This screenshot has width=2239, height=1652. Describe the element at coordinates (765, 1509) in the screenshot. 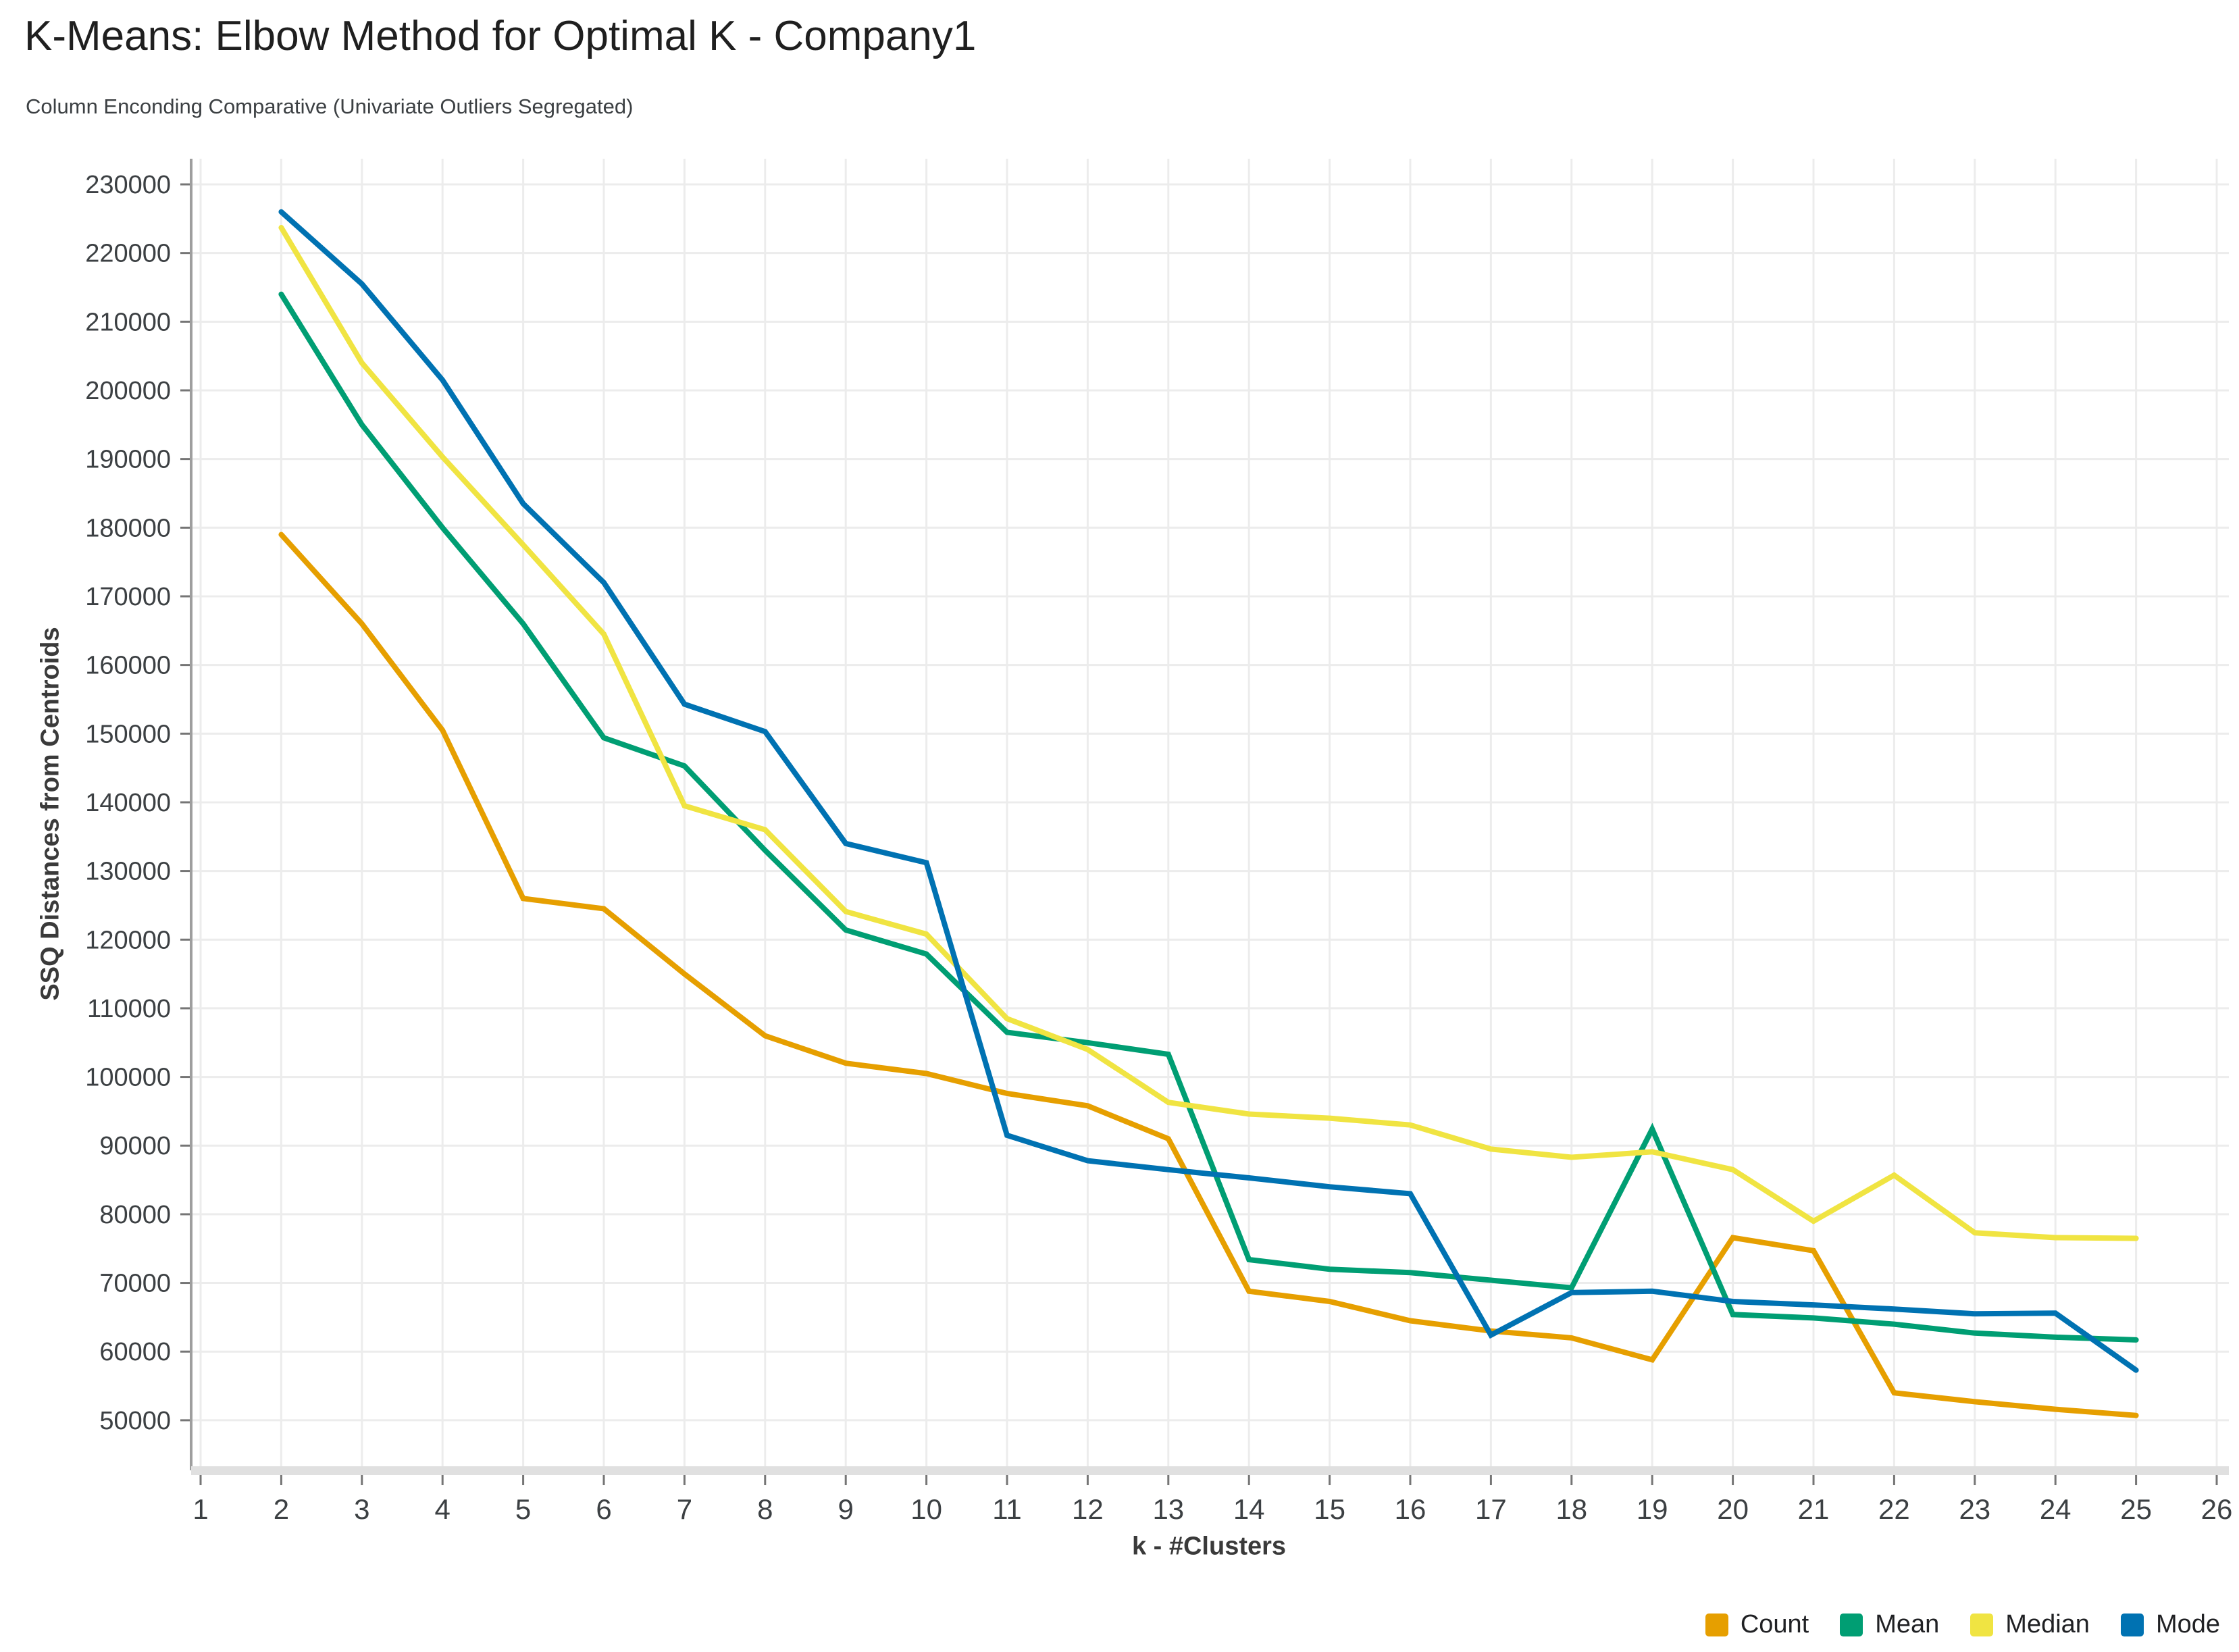

I see `x-tick-label: 8` at that location.